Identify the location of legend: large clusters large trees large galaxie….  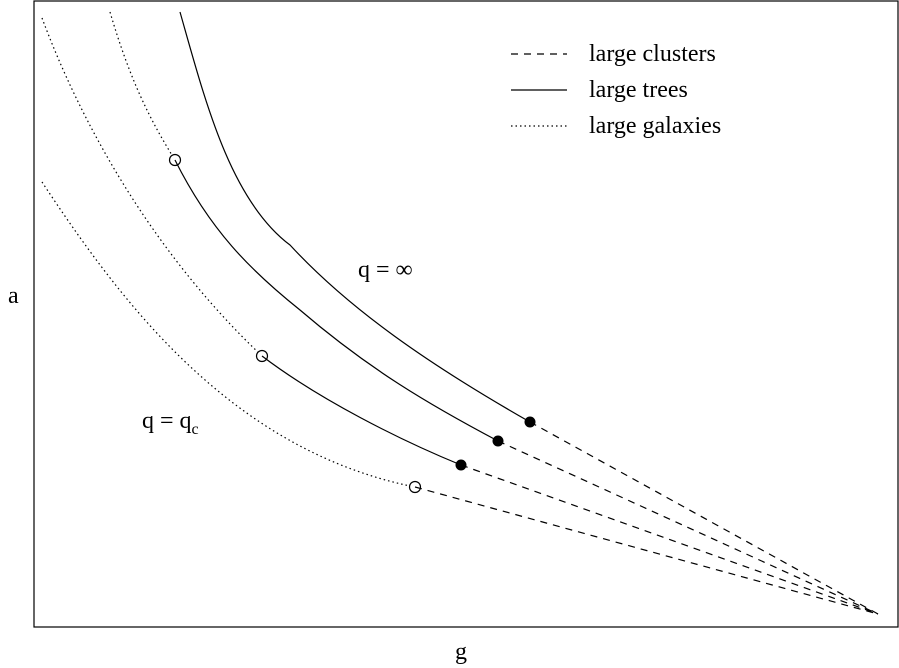
(616, 90).